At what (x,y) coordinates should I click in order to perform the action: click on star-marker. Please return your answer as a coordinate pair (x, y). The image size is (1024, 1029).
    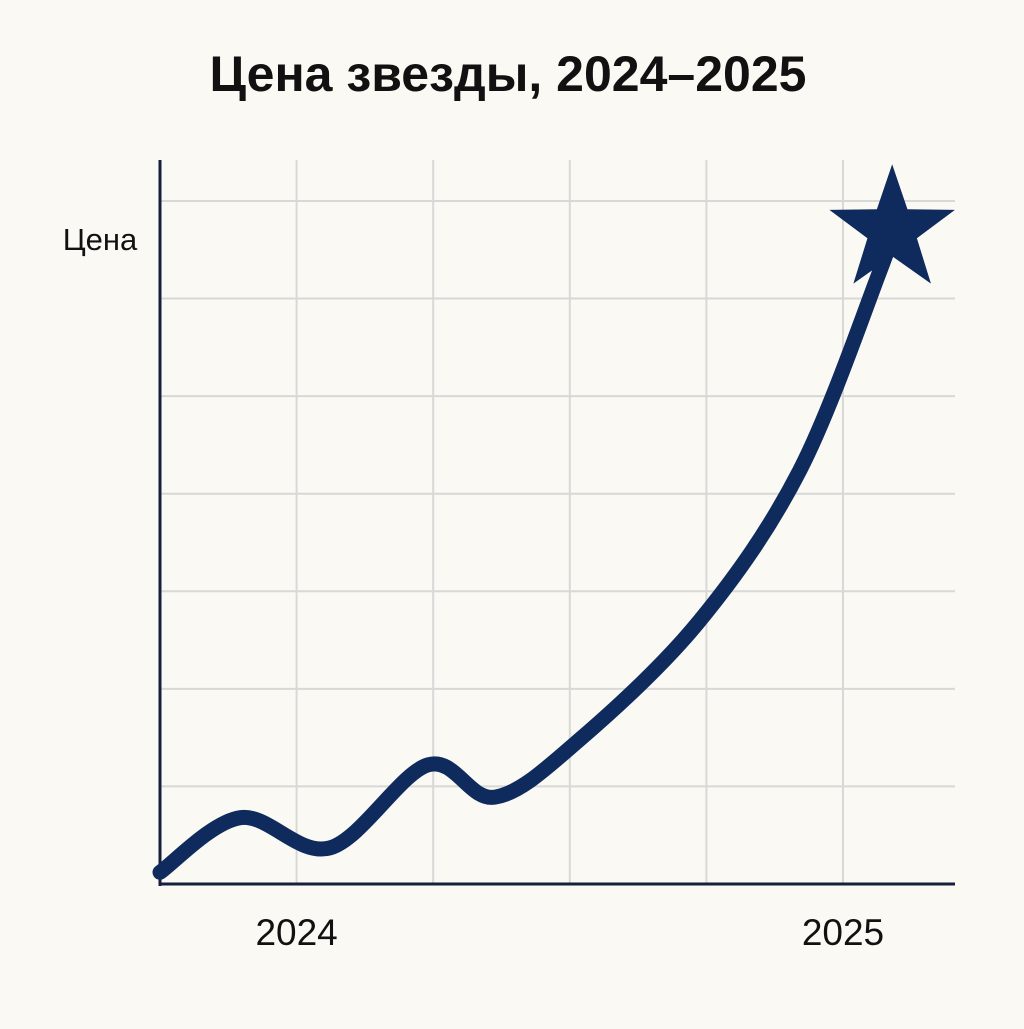
    Looking at the image, I should click on (892, 224).